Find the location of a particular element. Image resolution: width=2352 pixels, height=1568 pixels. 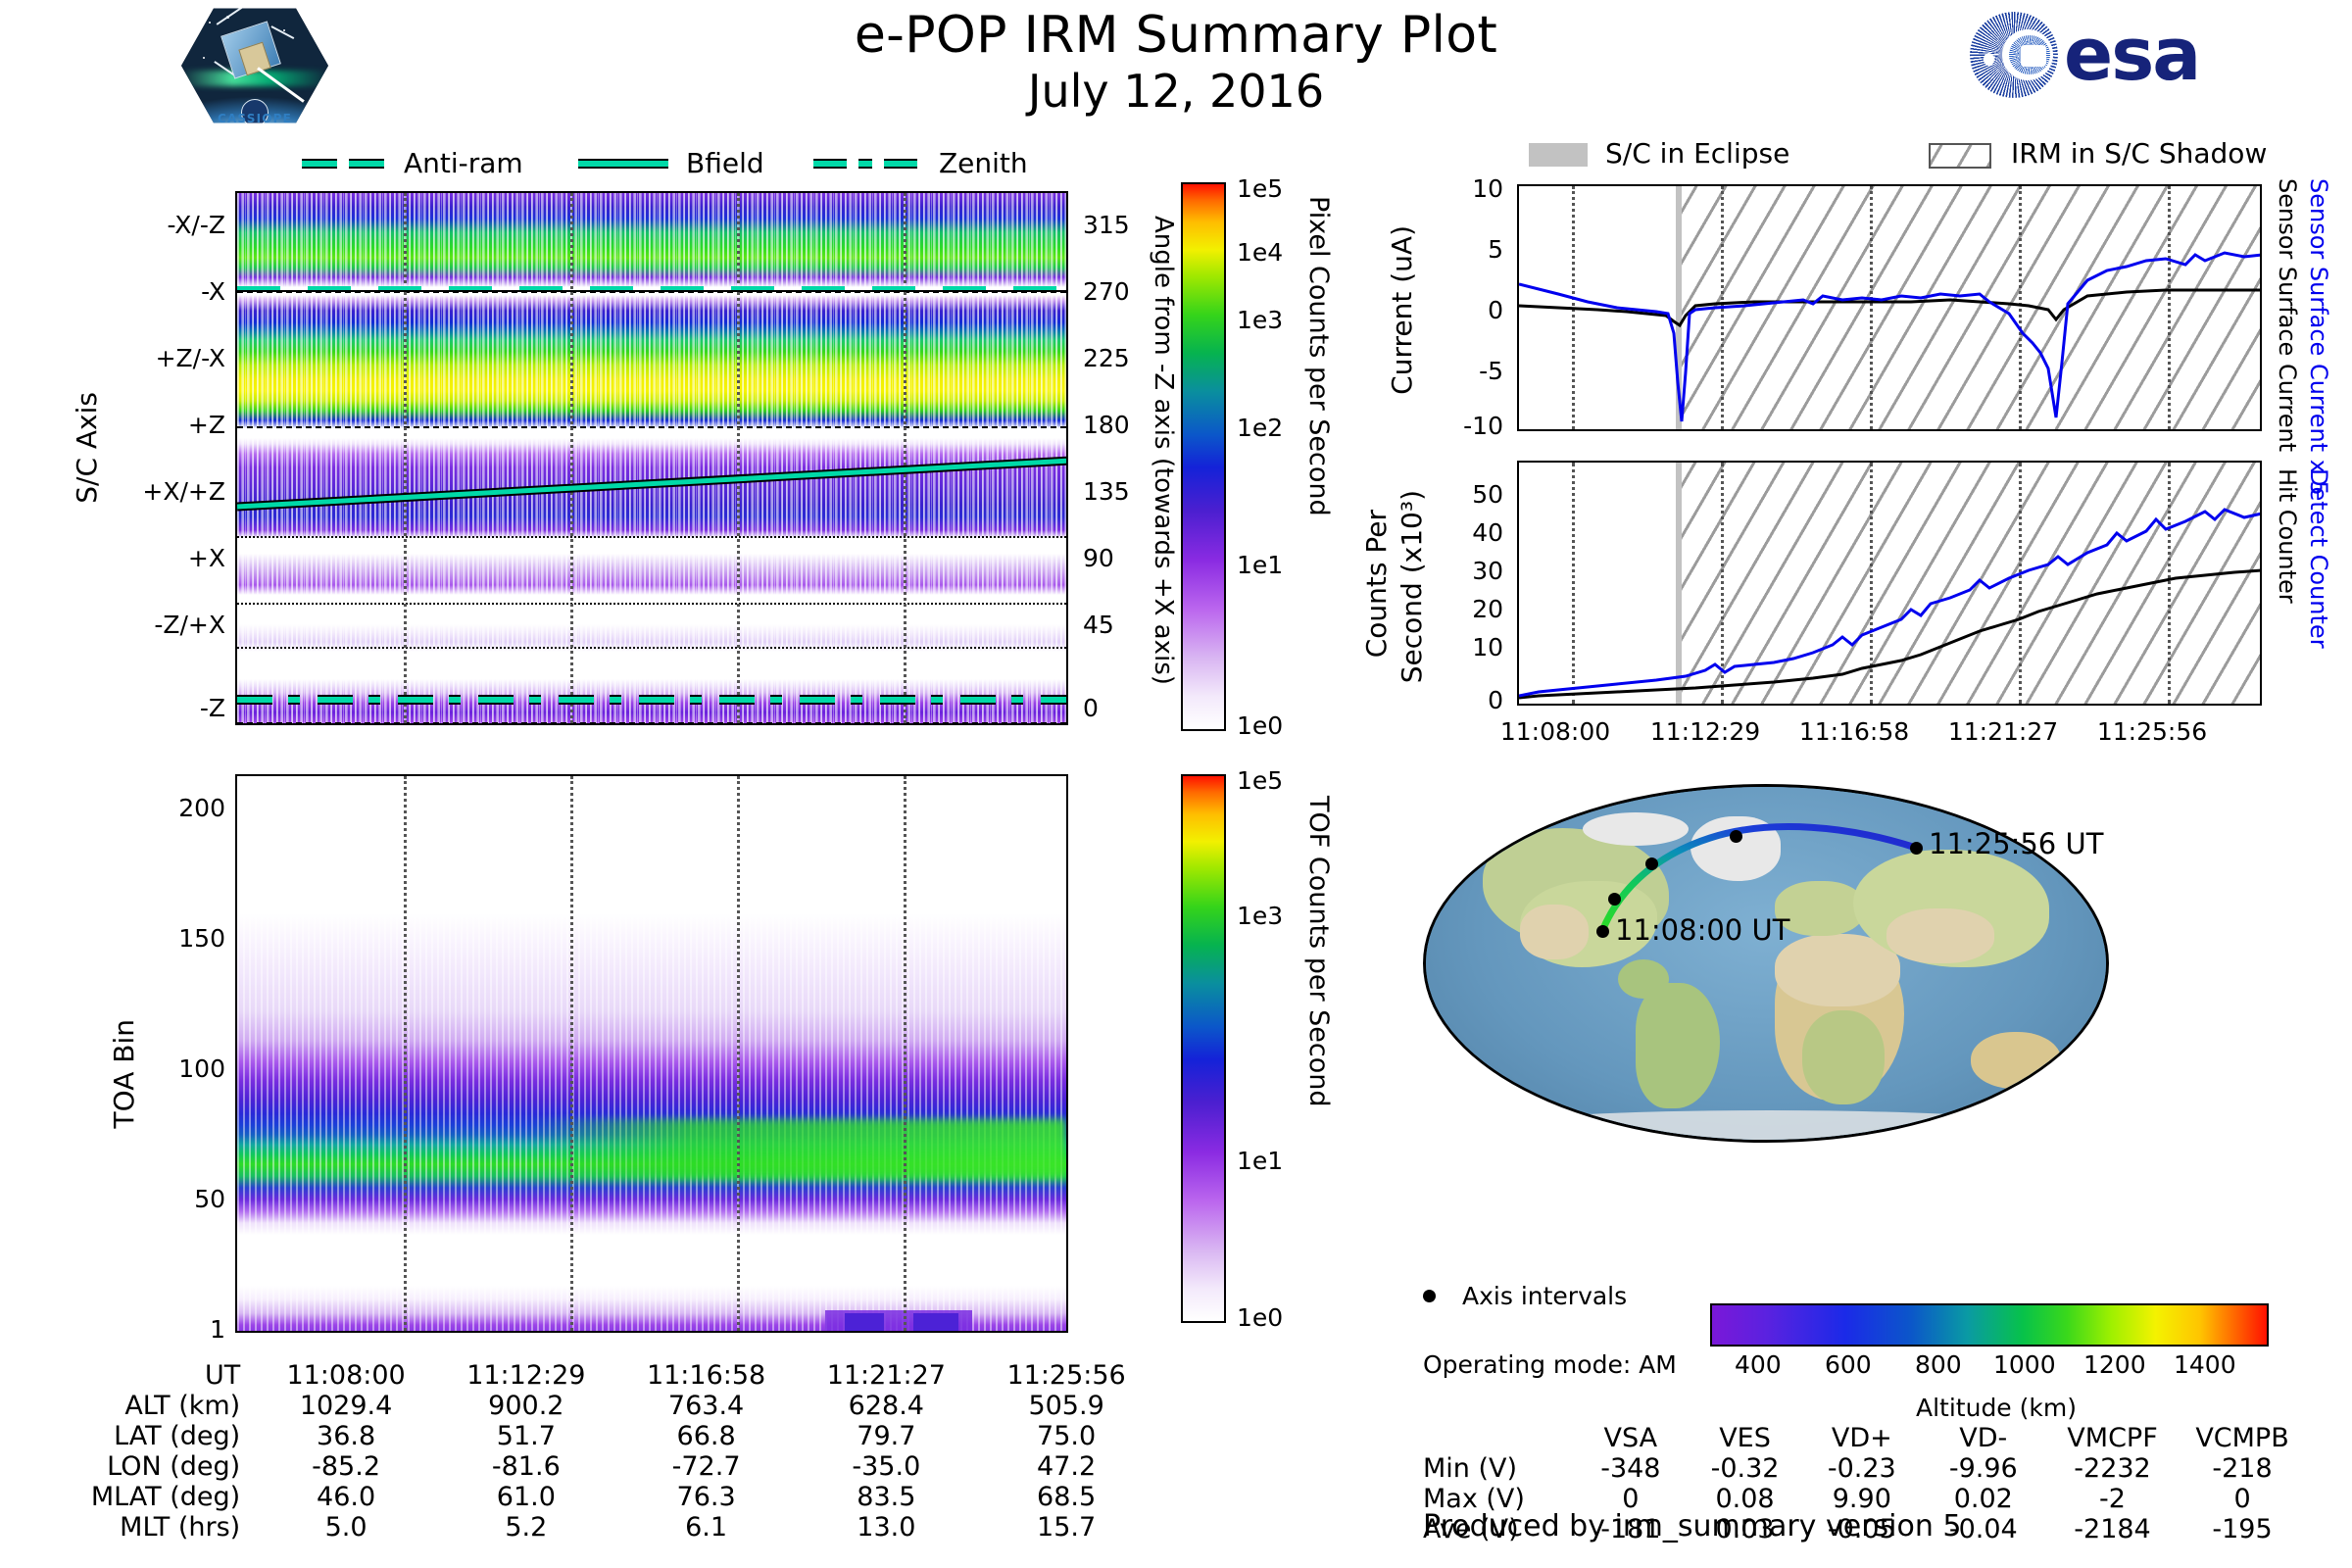

voltage-row-ave: Ave (V) -181 0.03 -0.05 -0.04 -2184 -195 is located at coordinates (1864, 1529).